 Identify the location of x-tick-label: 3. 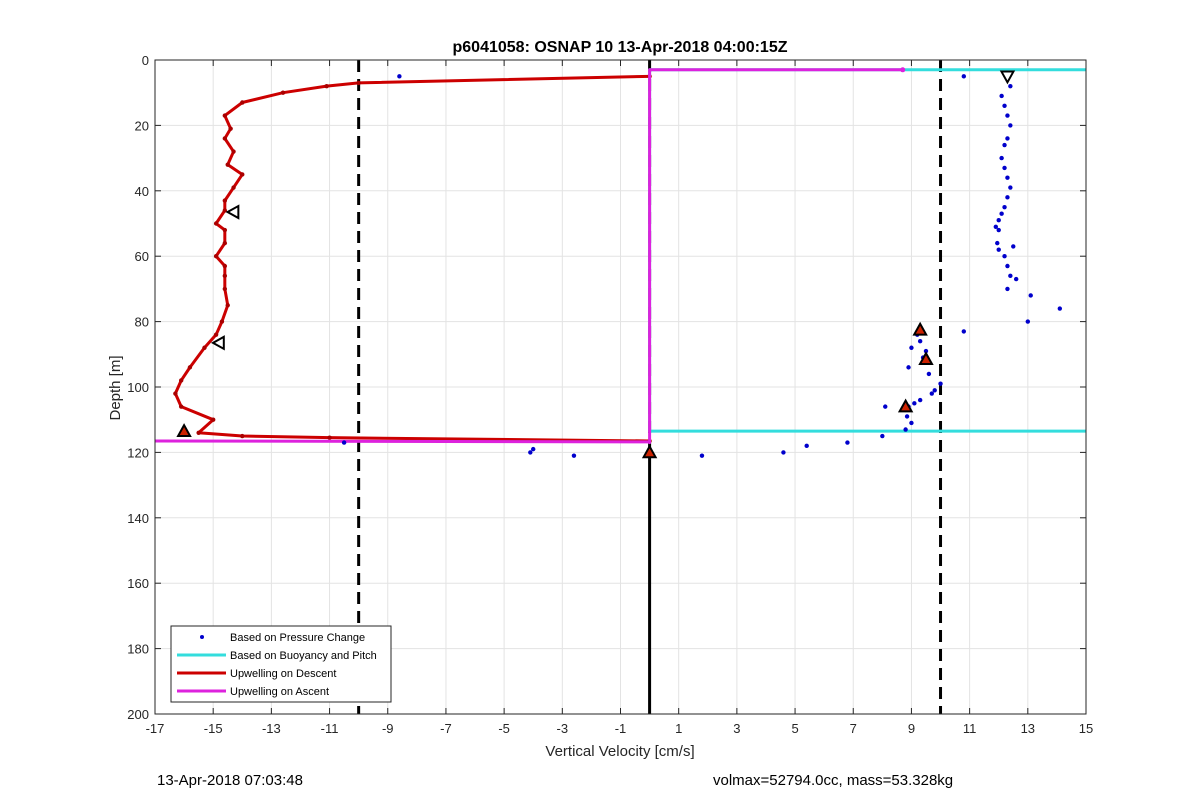
(736, 728).